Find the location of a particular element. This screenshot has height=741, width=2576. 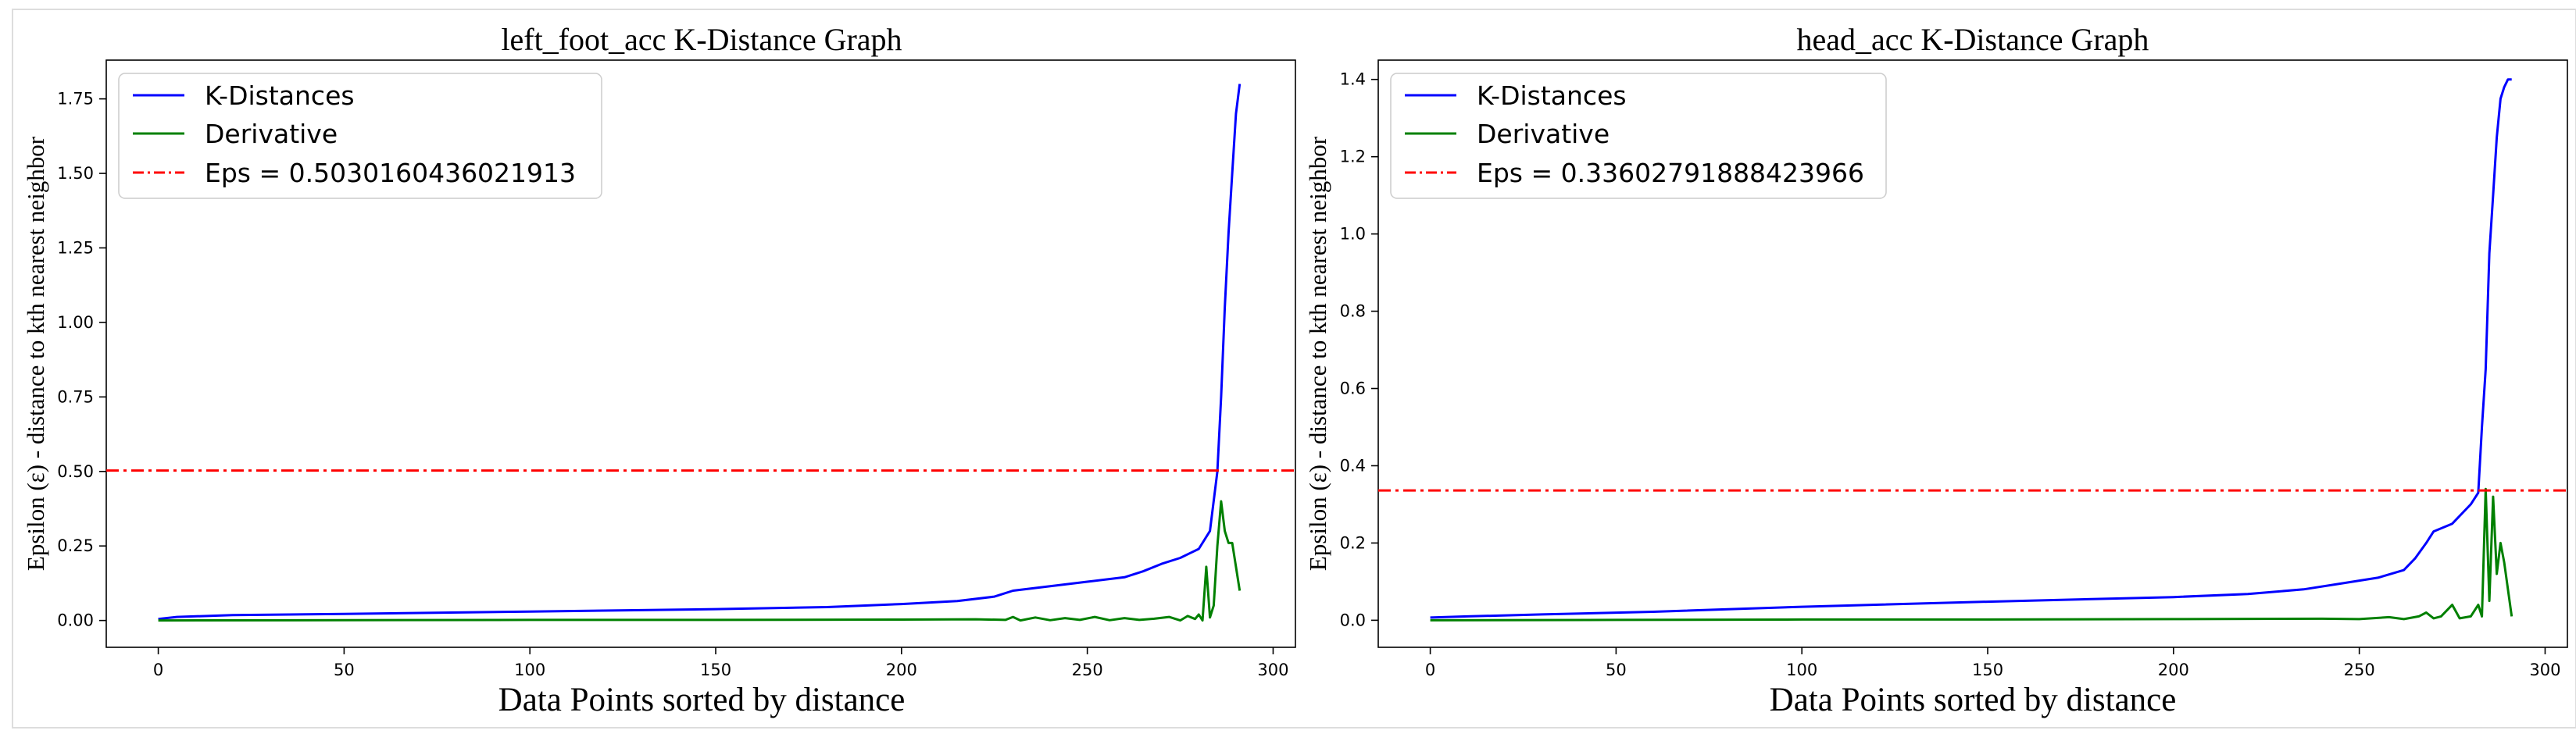

y-tick-label: 1.4 is located at coordinates (1353, 79).